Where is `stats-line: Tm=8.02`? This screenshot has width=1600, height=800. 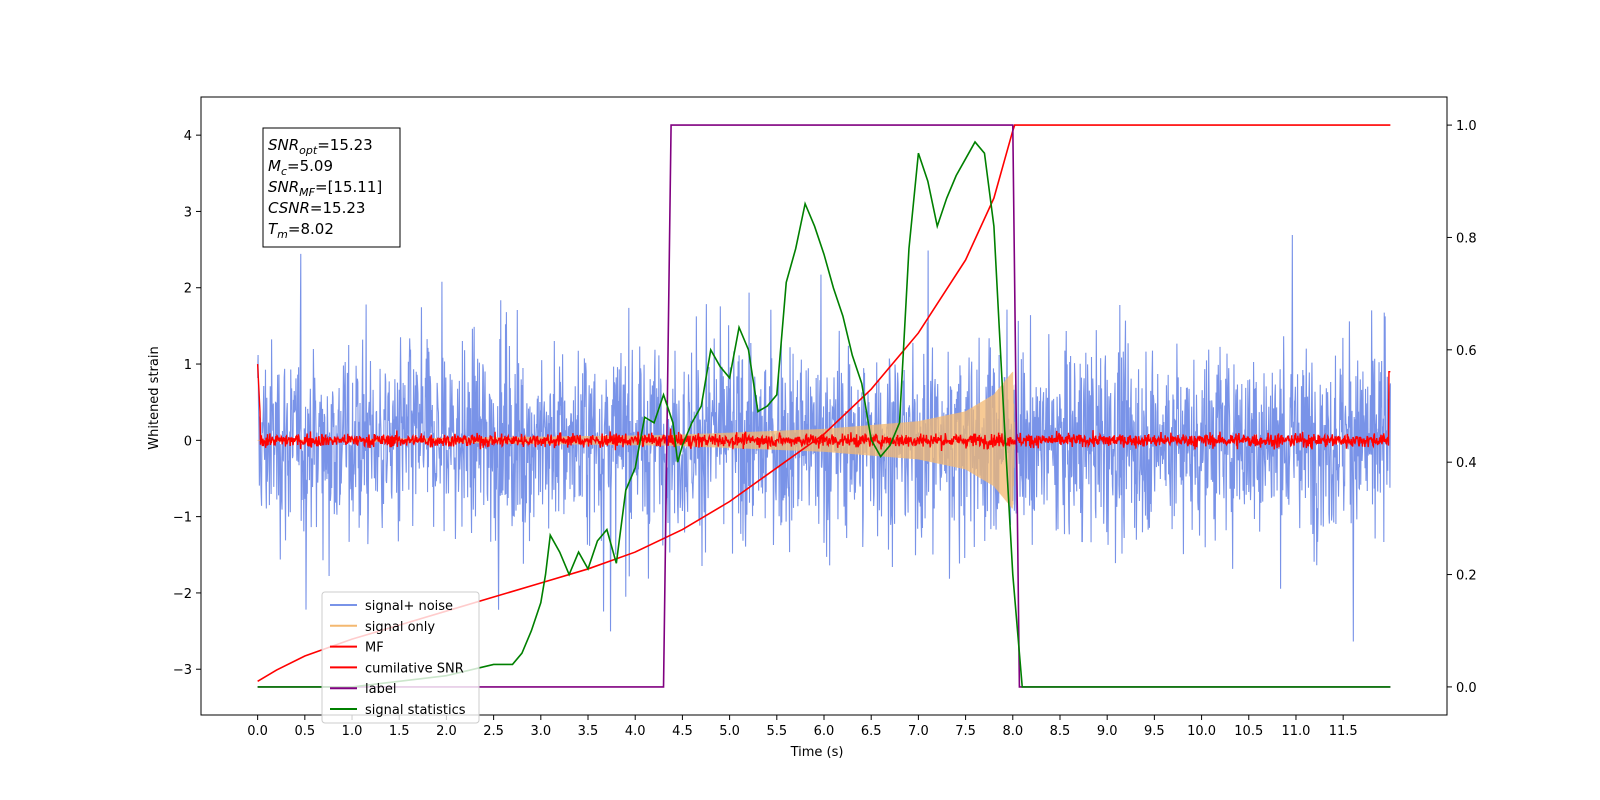 stats-line: Tm=8.02 is located at coordinates (301, 230).